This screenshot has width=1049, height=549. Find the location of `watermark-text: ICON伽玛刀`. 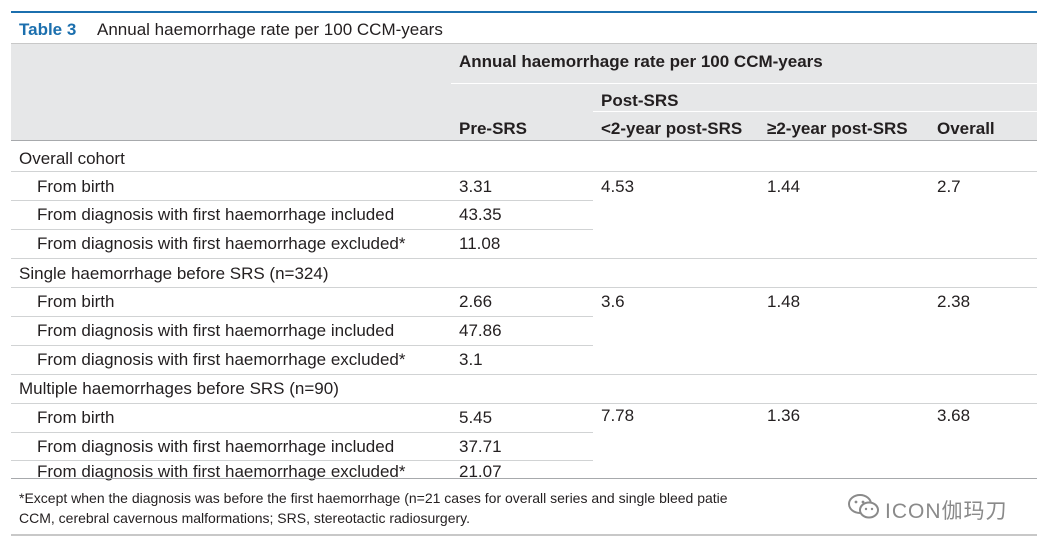

watermark-text: ICON伽玛刀 is located at coordinates (946, 511).